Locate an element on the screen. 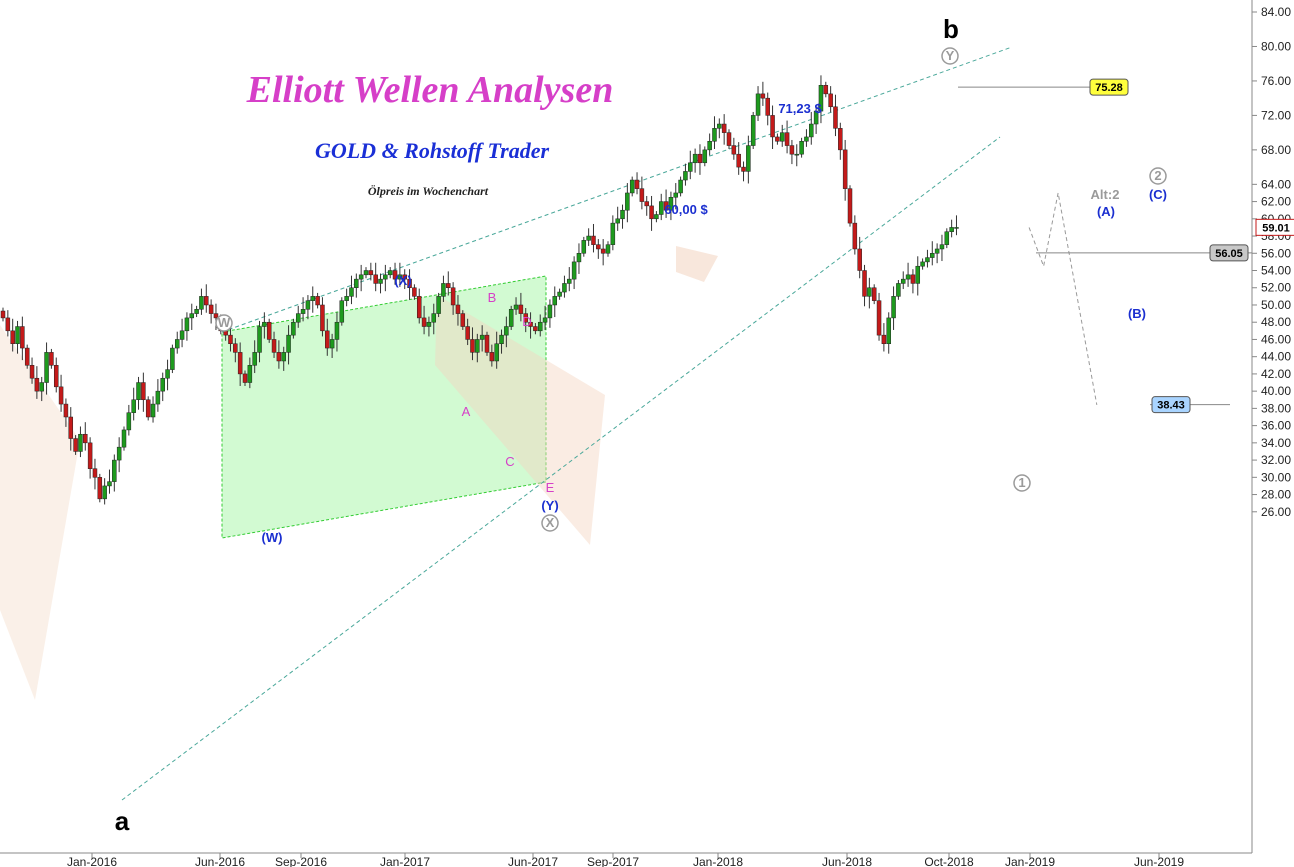  wave-label-B-paren: (B) is located at coordinates (1137, 313).